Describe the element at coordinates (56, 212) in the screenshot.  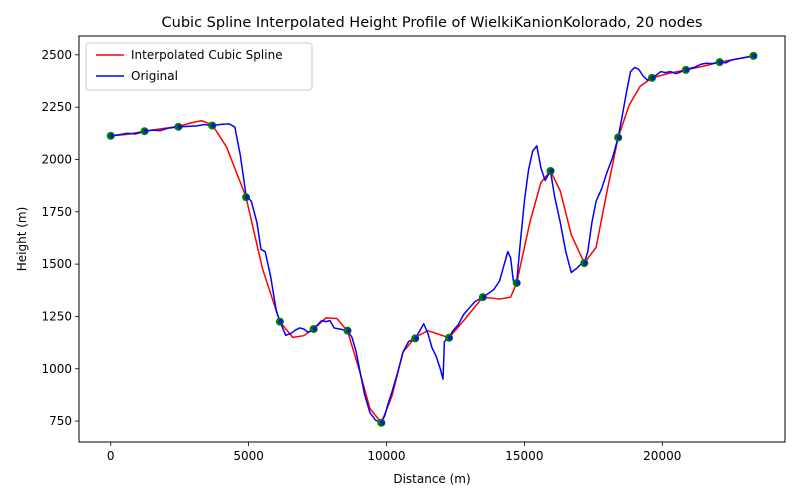
I see `y-tick-label: 1750` at that location.